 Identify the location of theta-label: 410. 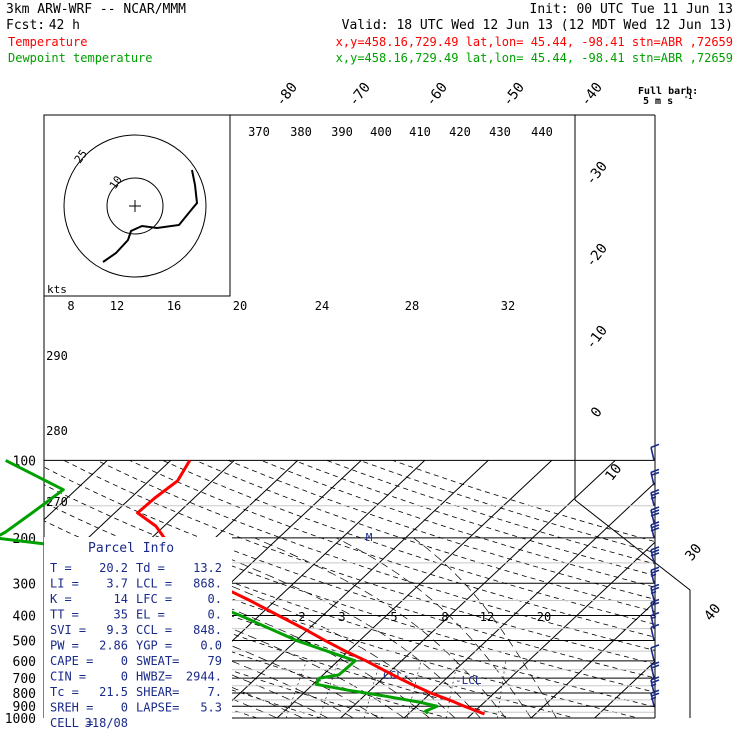
(420, 132).